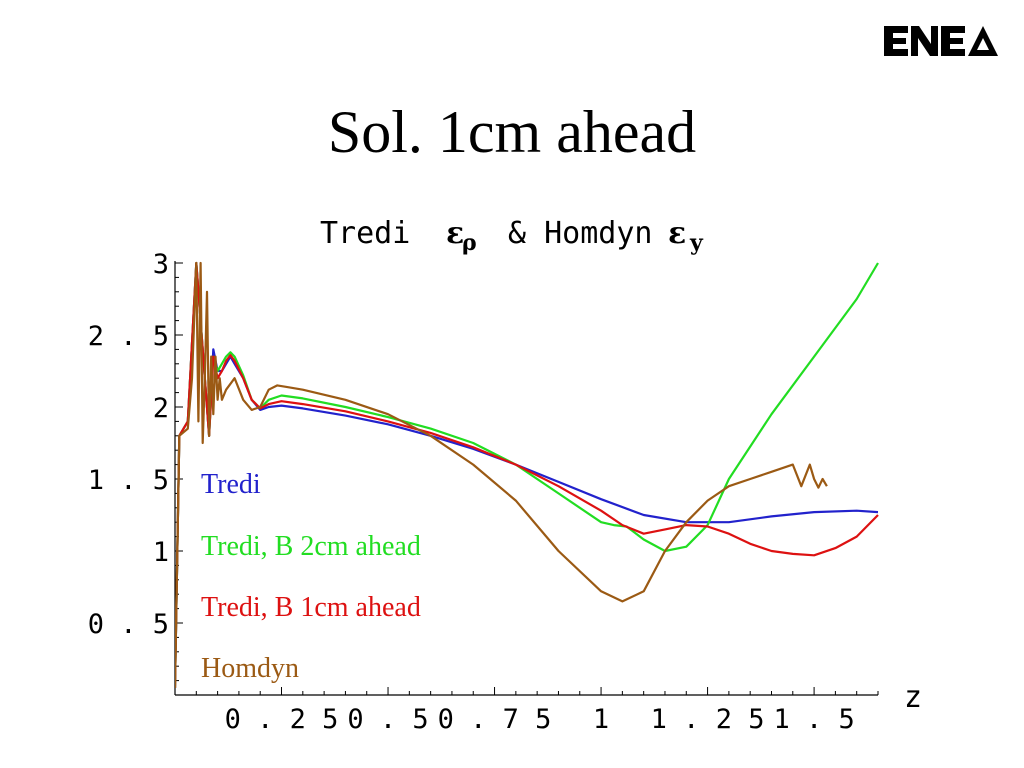 The width and height of the screenshot is (1024, 768). Describe the element at coordinates (161, 264) in the screenshot. I see `y-tick-label: 3` at that location.